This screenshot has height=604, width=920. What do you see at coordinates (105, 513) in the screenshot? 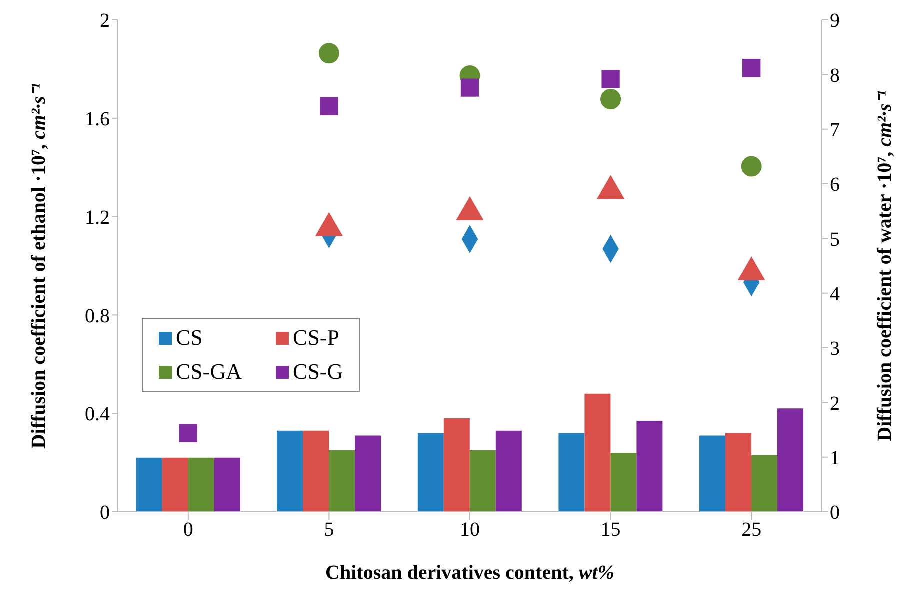
I see `y-tick-label: 0` at bounding box center [105, 513].